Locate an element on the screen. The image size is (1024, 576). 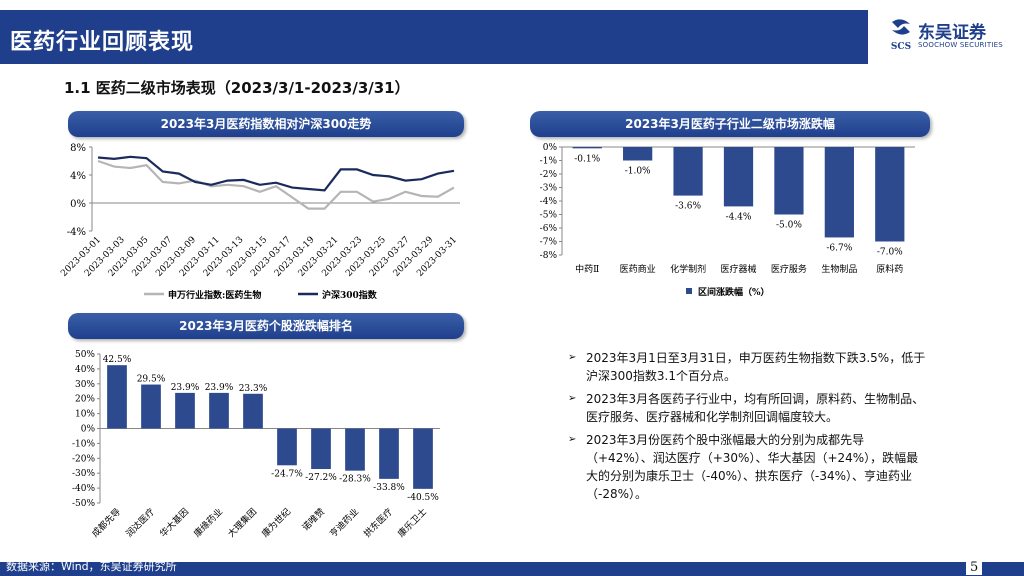
category-label: 康缘药业 is located at coordinates (208, 523).